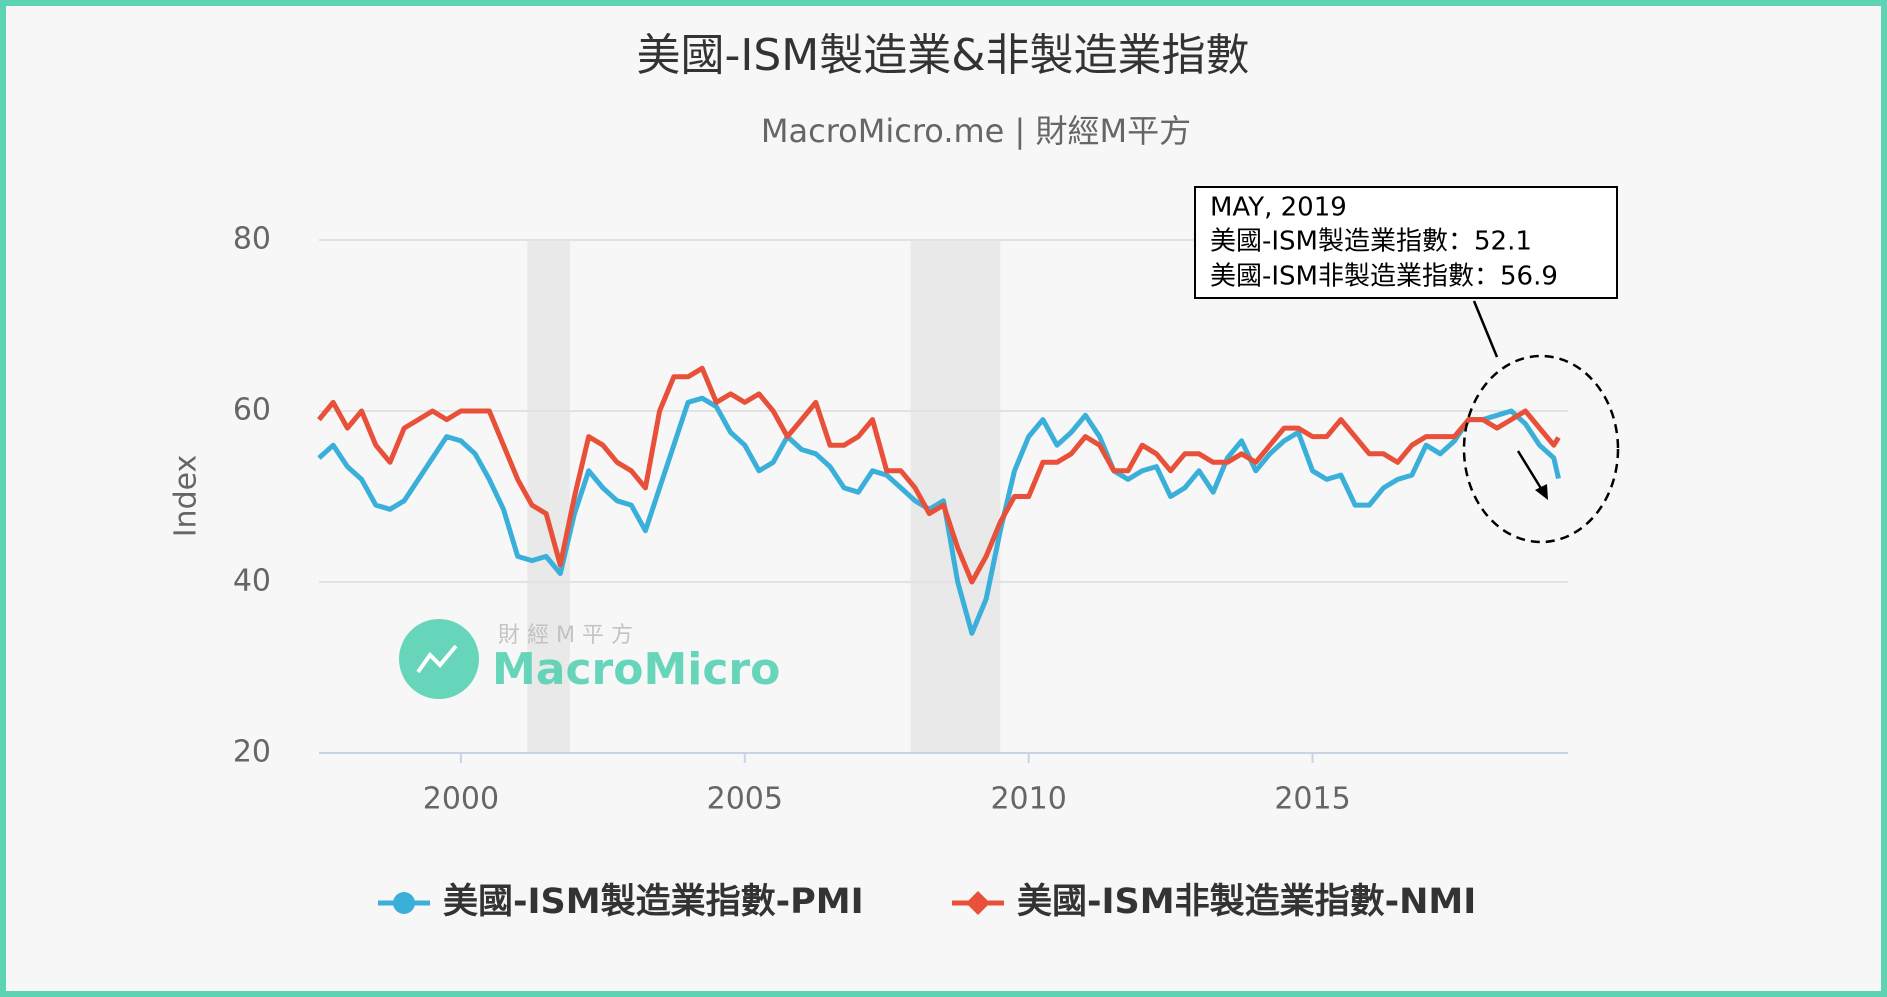  I want to click on watermark: 財 經 M 平 方 MacroMicro, so click(589, 659).